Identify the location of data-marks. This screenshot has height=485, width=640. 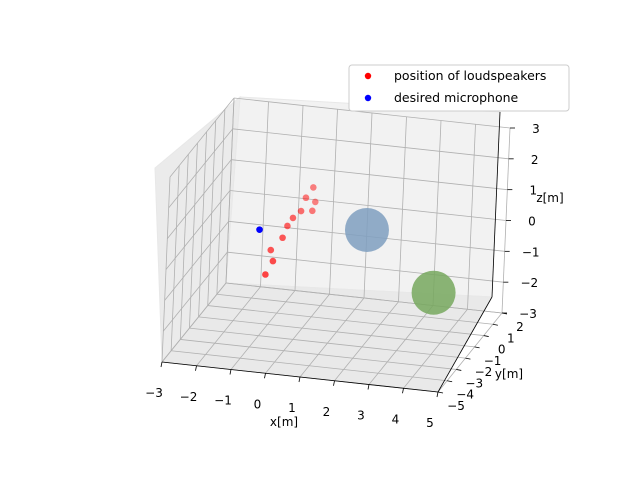
(356, 249).